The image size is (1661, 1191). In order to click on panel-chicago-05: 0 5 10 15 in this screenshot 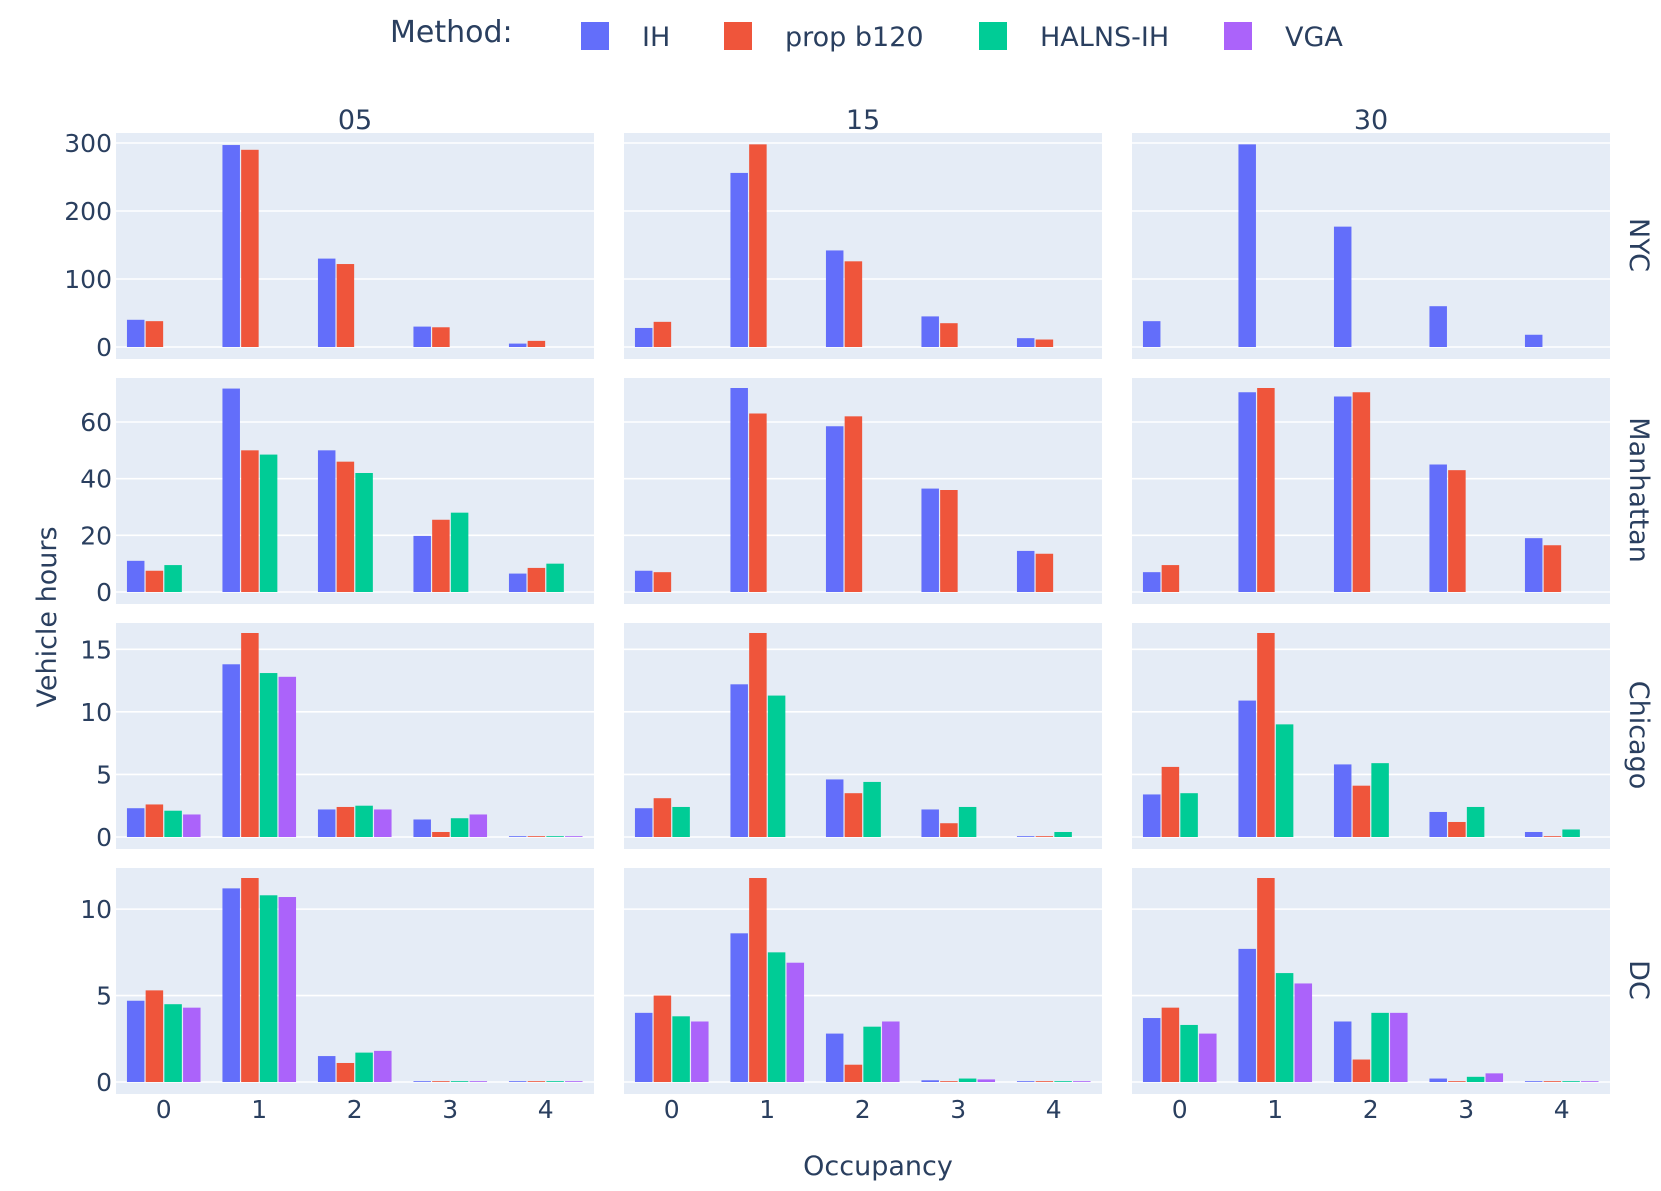, I will do `click(337, 737)`.